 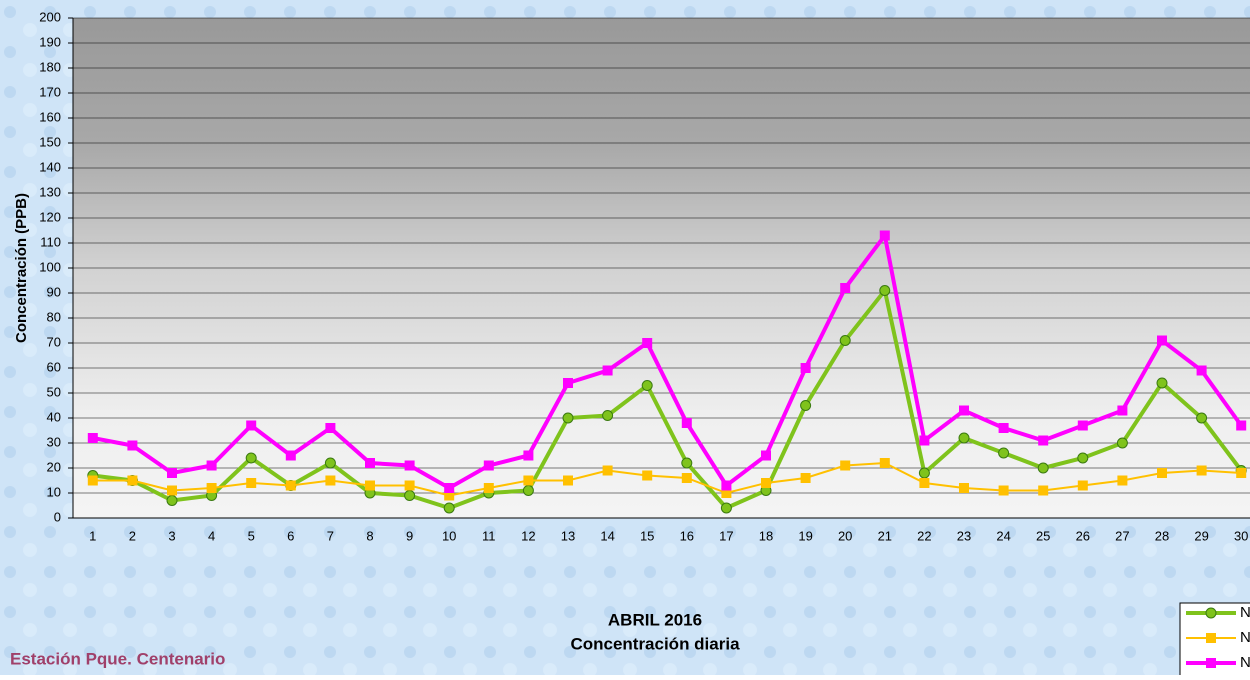 What do you see at coordinates (132, 535) in the screenshot?
I see `x-tick-label: 2` at bounding box center [132, 535].